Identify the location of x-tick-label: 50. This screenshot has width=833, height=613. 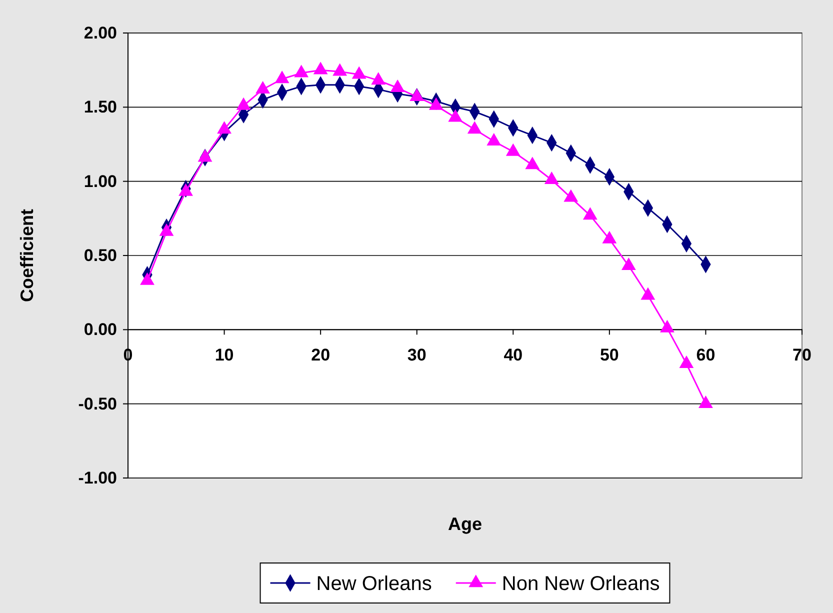
(609, 355).